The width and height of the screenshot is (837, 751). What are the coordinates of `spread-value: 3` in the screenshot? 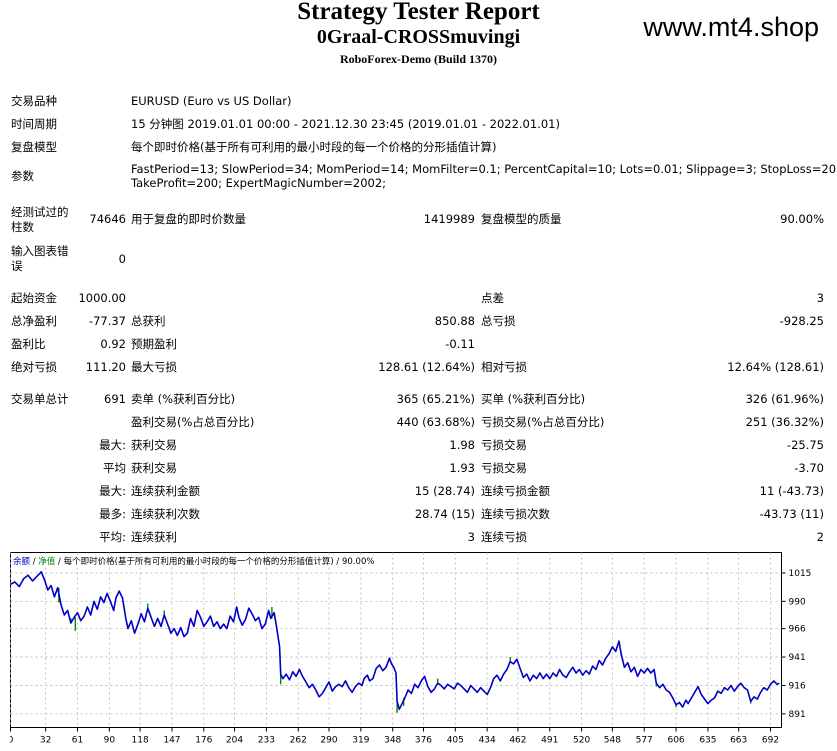 It's located at (820, 298).